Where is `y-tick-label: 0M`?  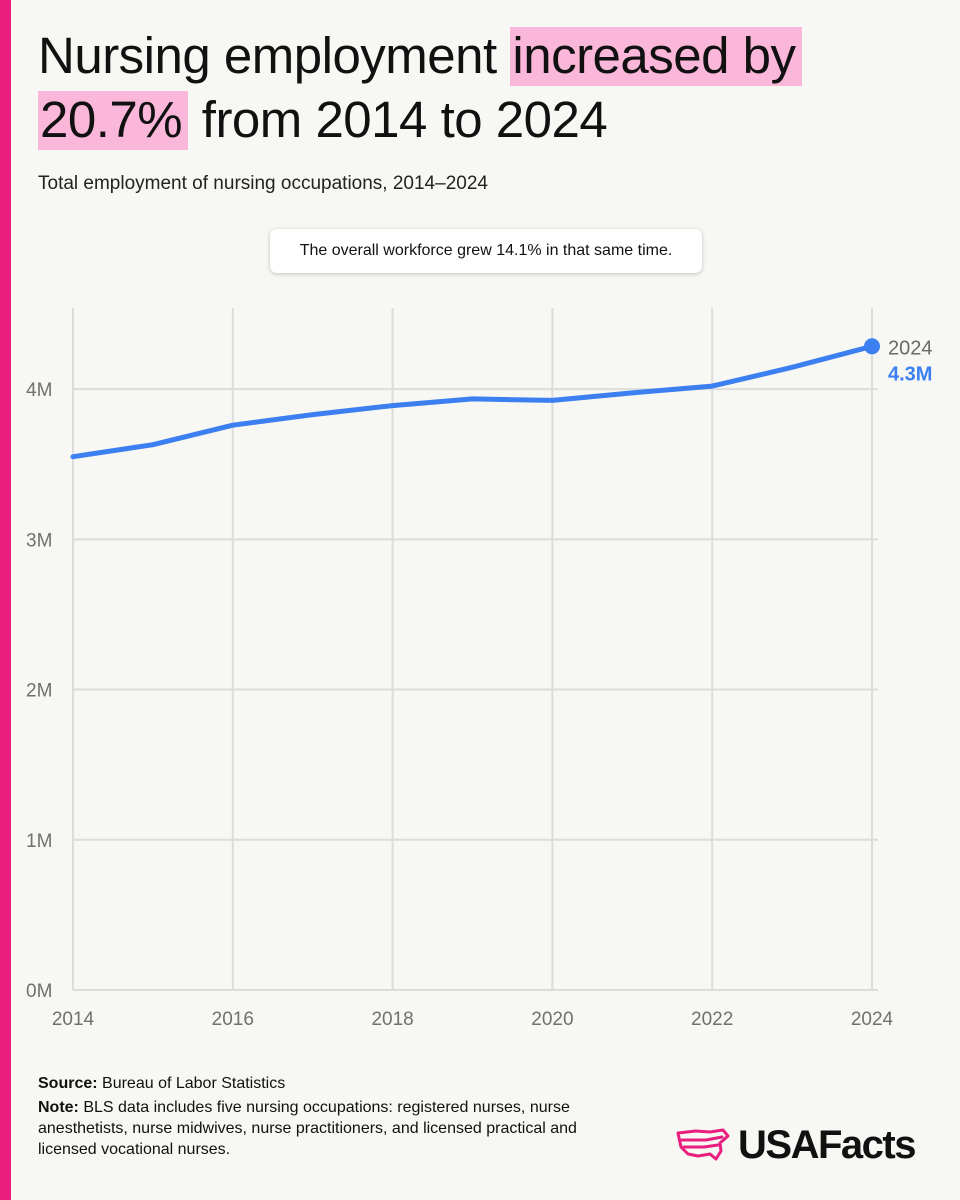
y-tick-label: 0M is located at coordinates (39, 991).